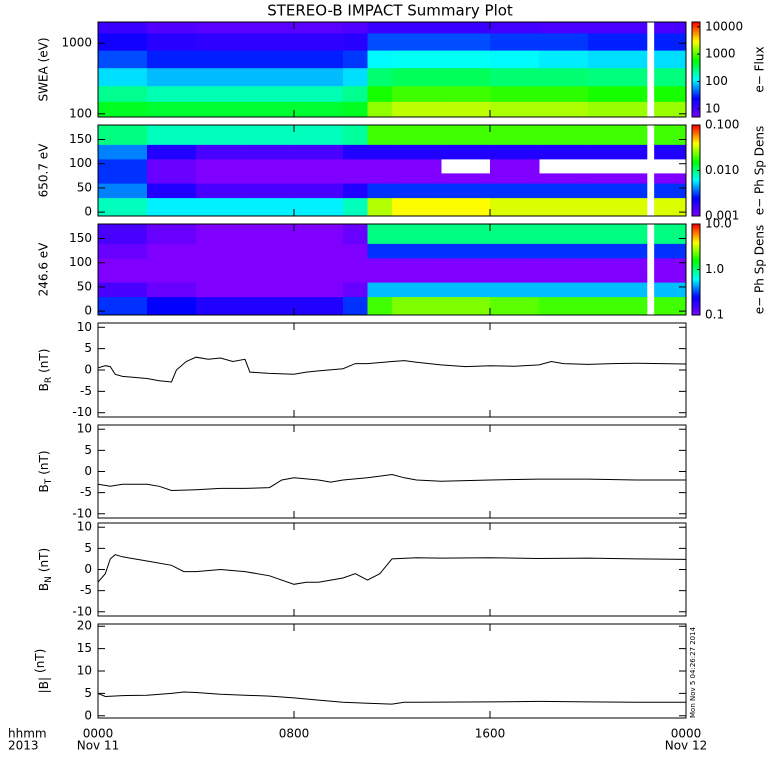  I want to click on panel-frame, so click(392, 170).